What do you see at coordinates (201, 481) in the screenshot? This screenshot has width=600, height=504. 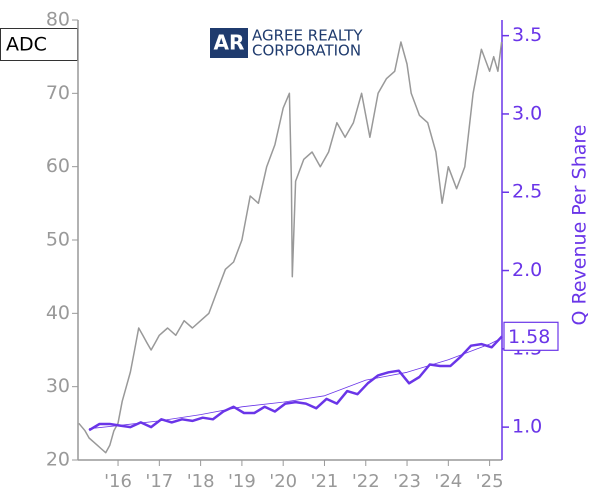 I see `x-tick-label: '18` at bounding box center [201, 481].